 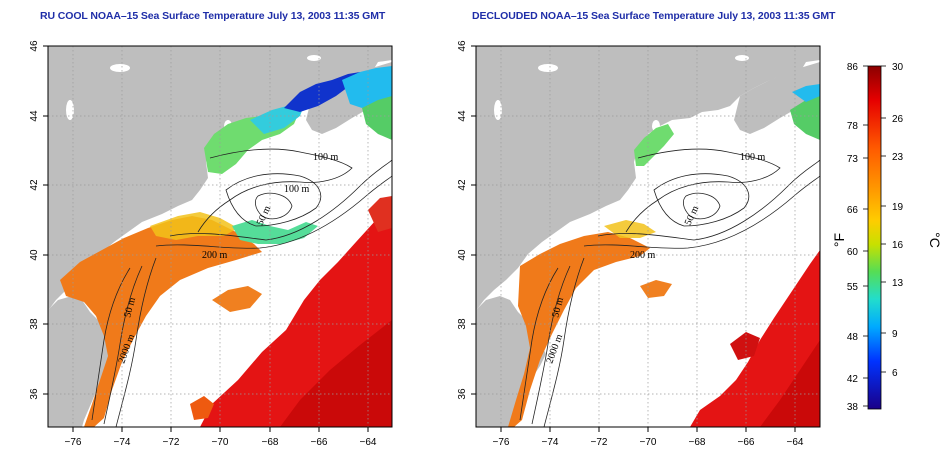 I want to click on left-isobath-label-4: 200 m, so click(x=215, y=255).